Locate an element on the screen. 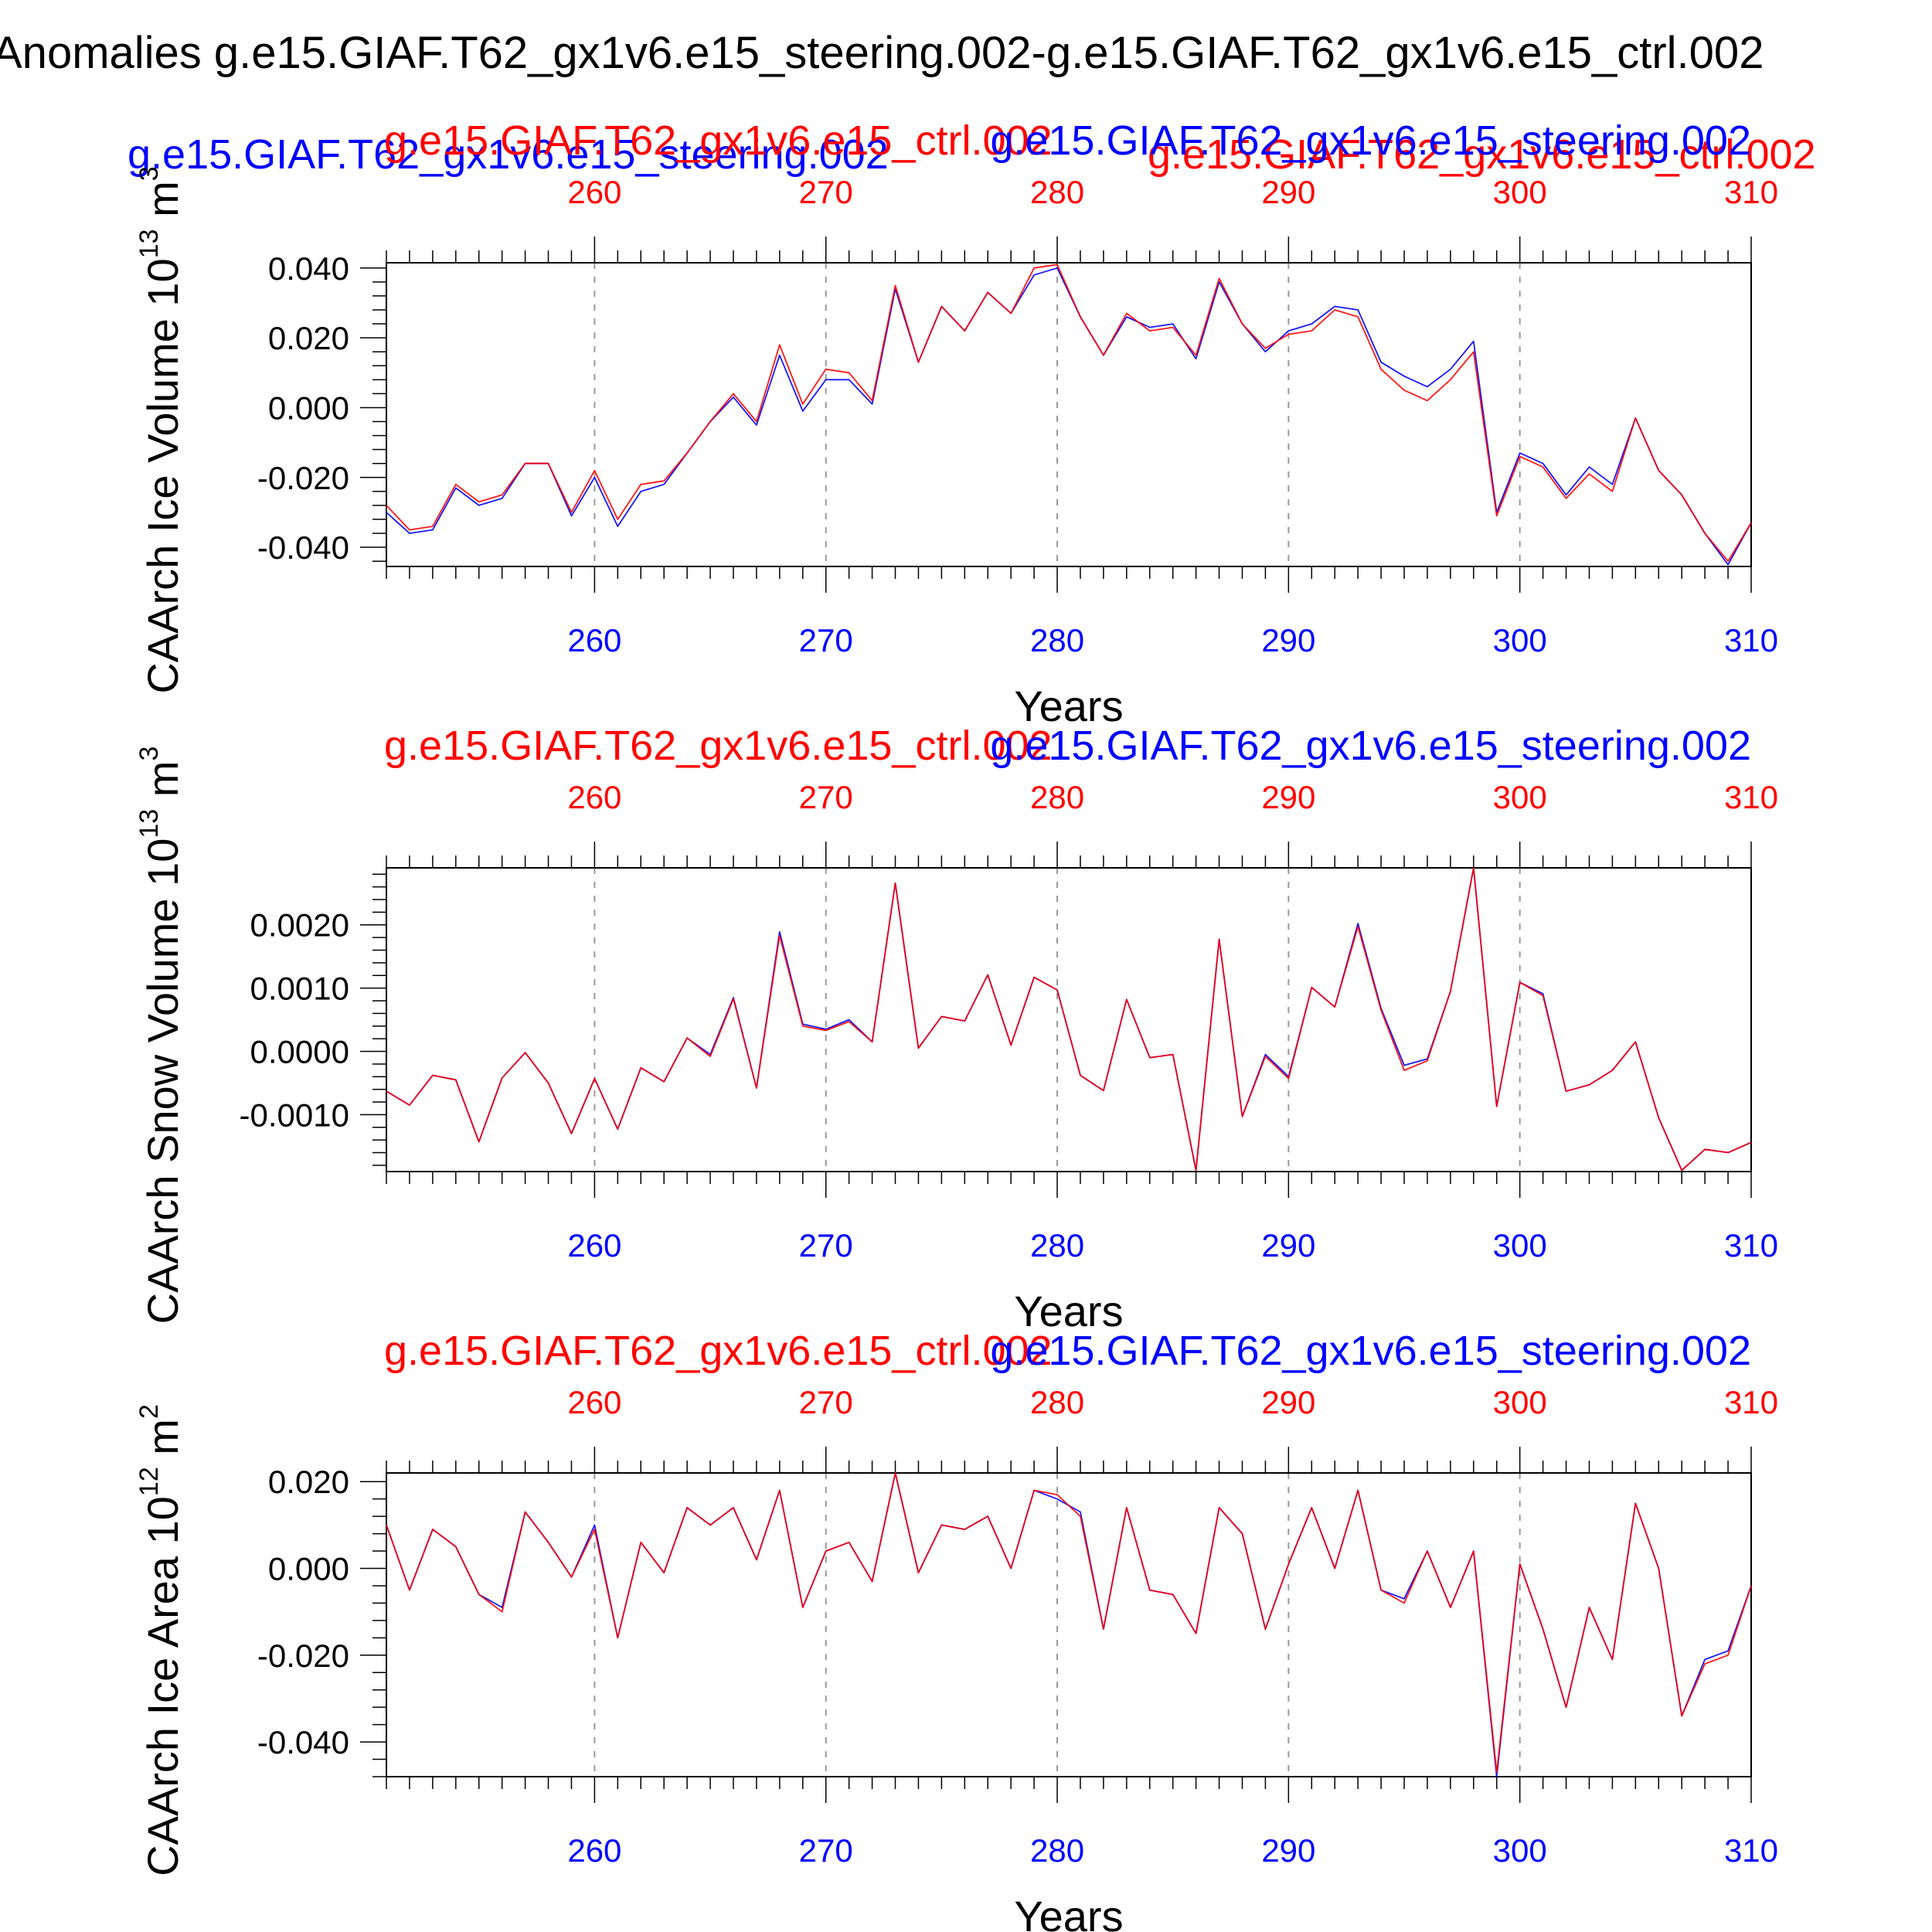 This screenshot has height=1932, width=1932. header-label-ctrl: g.e15.GIAF.T62_gx1v6.e15_ctrl.002 is located at coordinates (1482, 154).